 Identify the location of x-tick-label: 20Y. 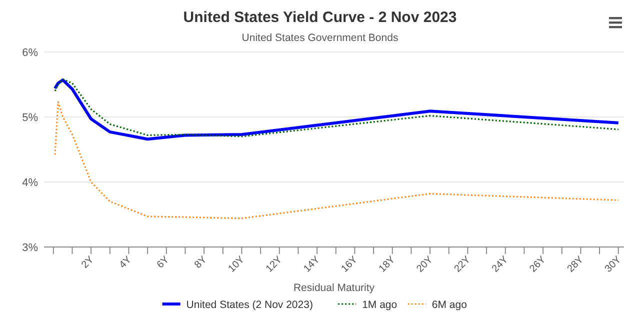
(425, 264).